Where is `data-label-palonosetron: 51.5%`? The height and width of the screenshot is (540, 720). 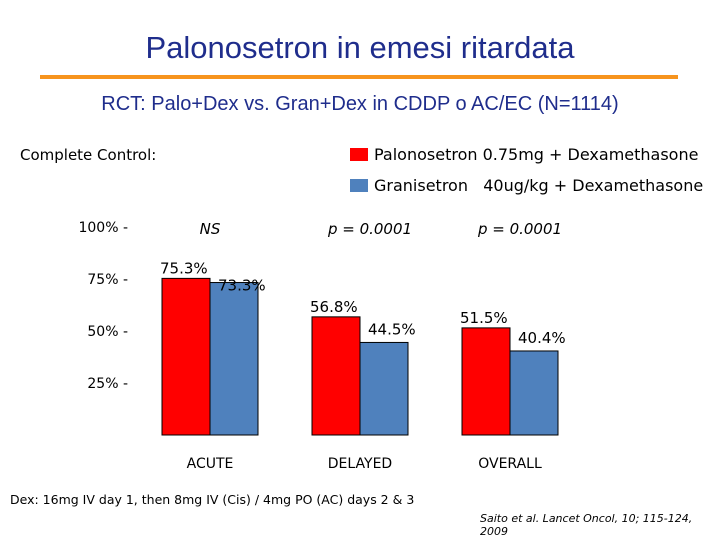 data-label-palonosetron: 51.5% is located at coordinates (484, 318).